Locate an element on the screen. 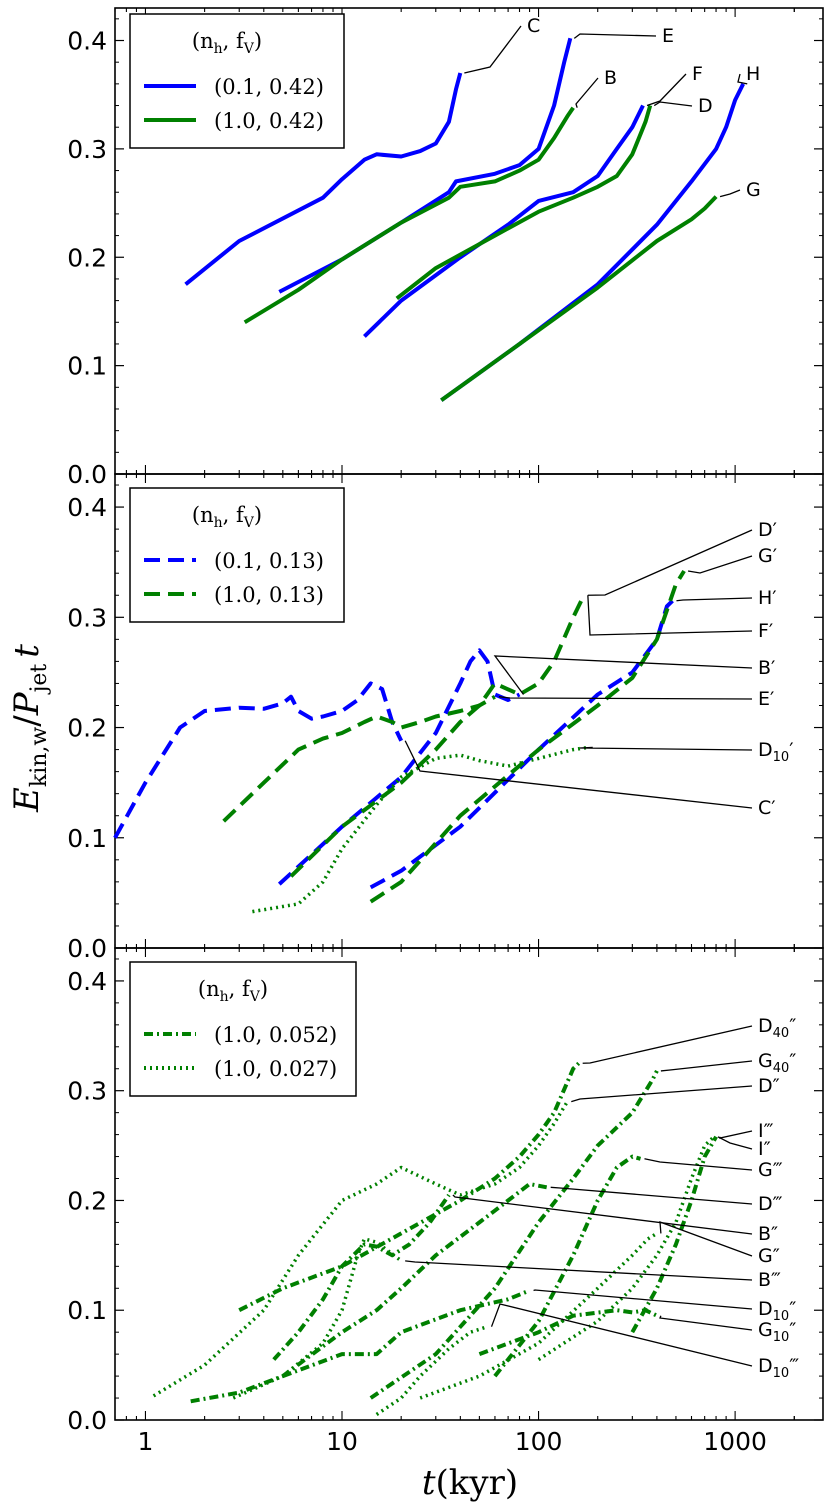 The width and height of the screenshot is (830, 1508). annotation-label: D′ is located at coordinates (767, 530).